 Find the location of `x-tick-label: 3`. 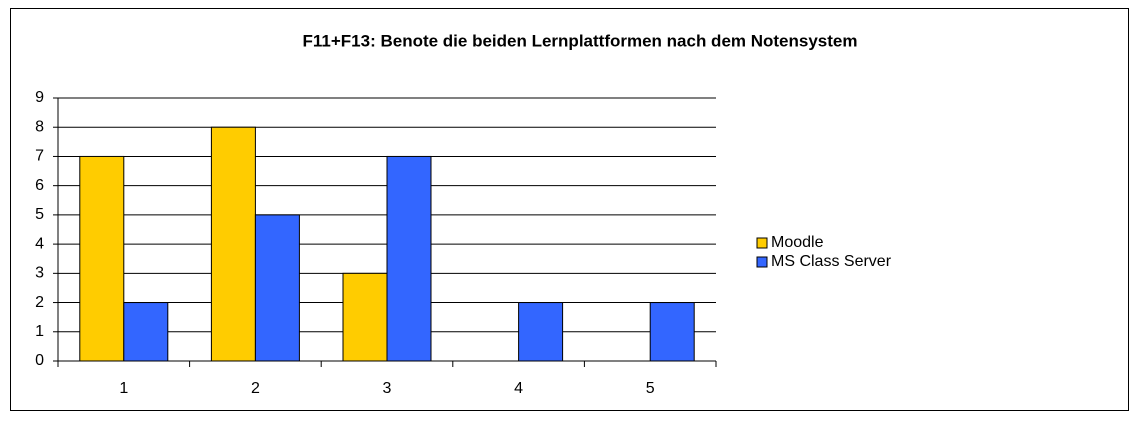

x-tick-label: 3 is located at coordinates (387, 388).